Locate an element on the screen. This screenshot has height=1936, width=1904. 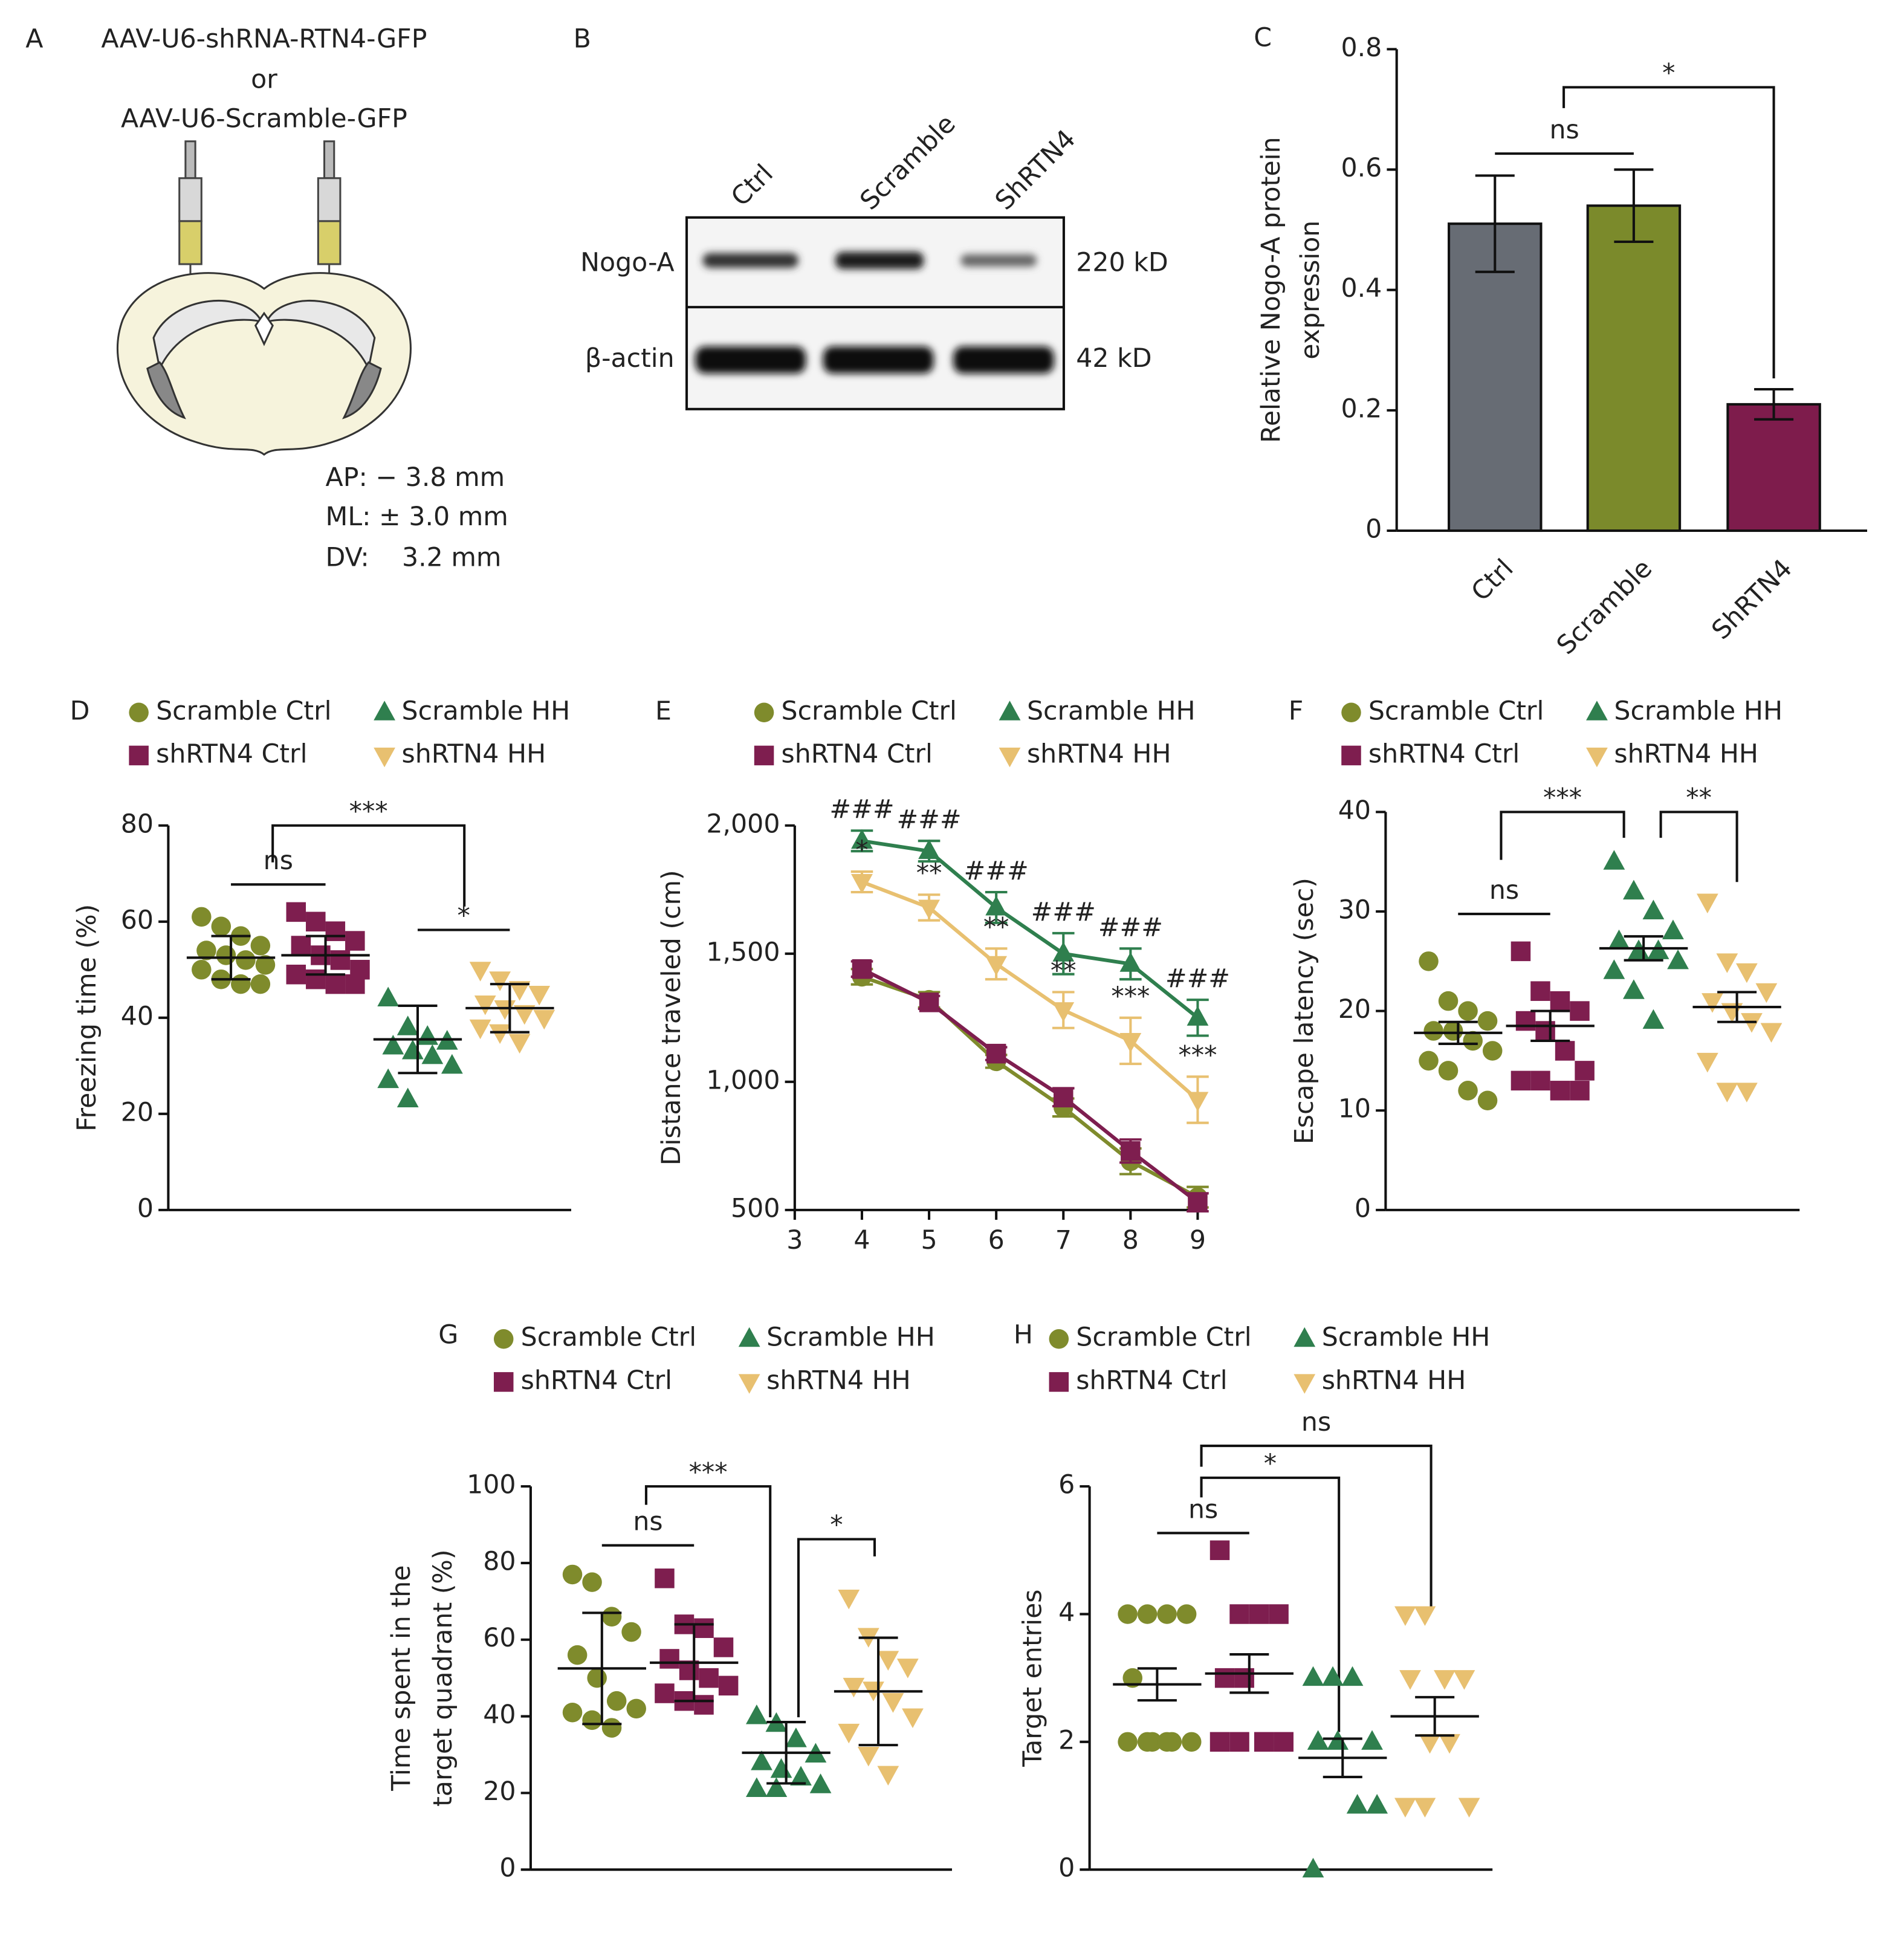
protein-label: Nogo-A is located at coordinates (627, 263).